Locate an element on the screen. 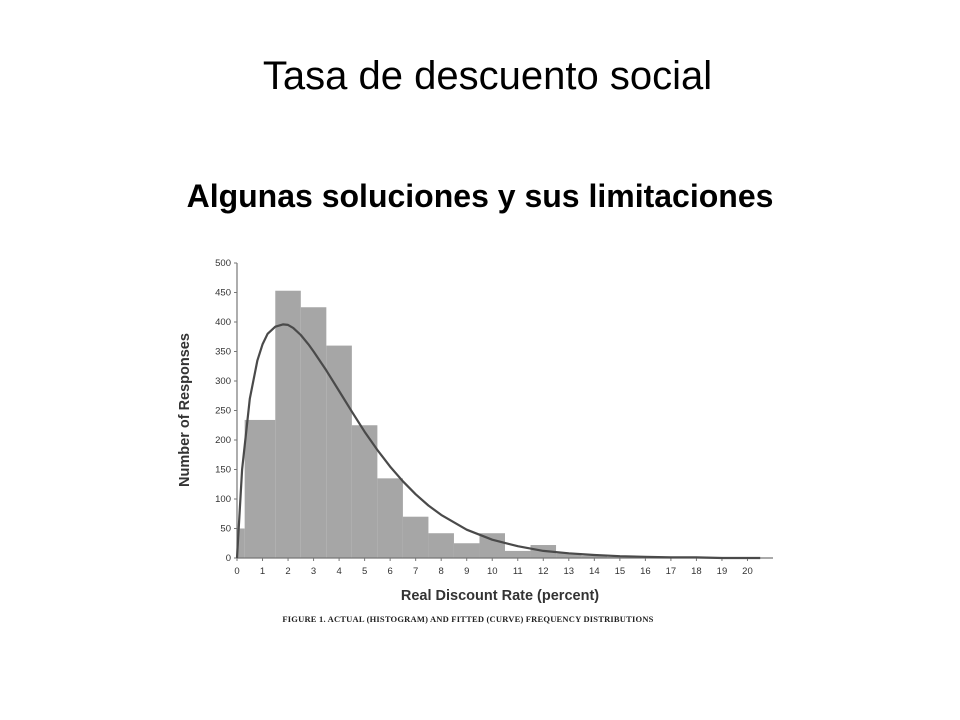 This screenshot has width=960, height=720. x-tick-label: 1 is located at coordinates (262, 571).